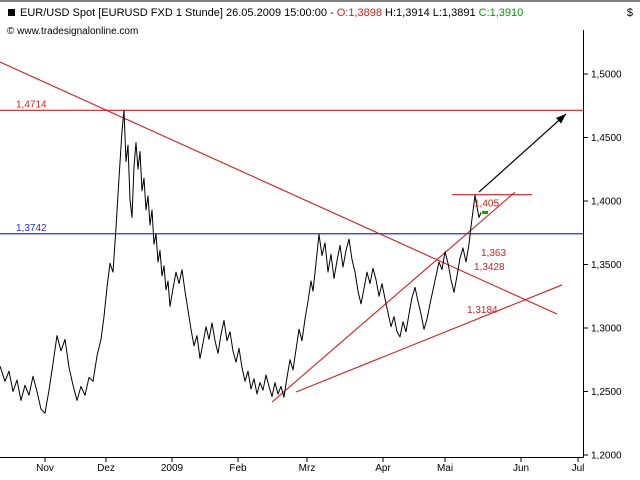  What do you see at coordinates (561, 119) in the screenshot?
I see `projection-arrow-head` at bounding box center [561, 119].